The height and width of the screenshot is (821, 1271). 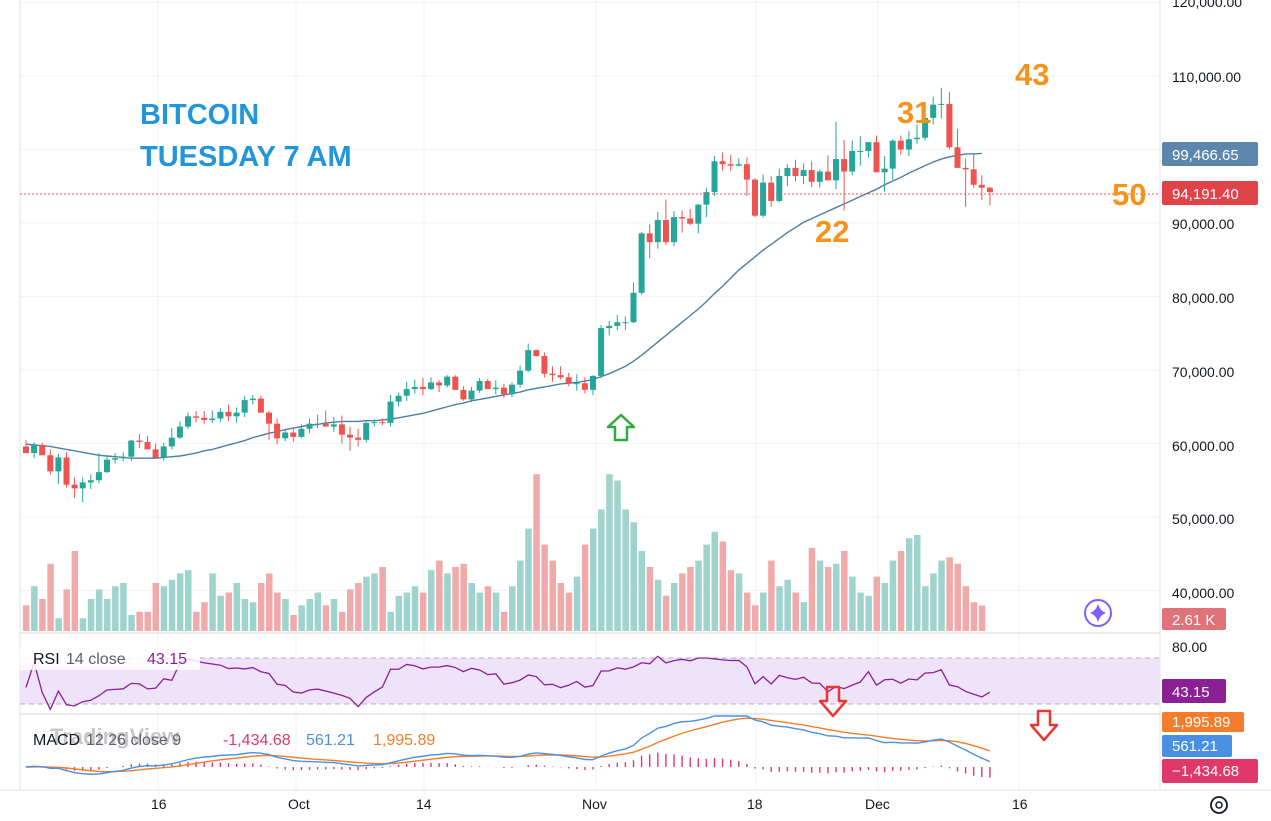 What do you see at coordinates (1191, 692) in the screenshot?
I see `svg-text: 43.15` at bounding box center [1191, 692].